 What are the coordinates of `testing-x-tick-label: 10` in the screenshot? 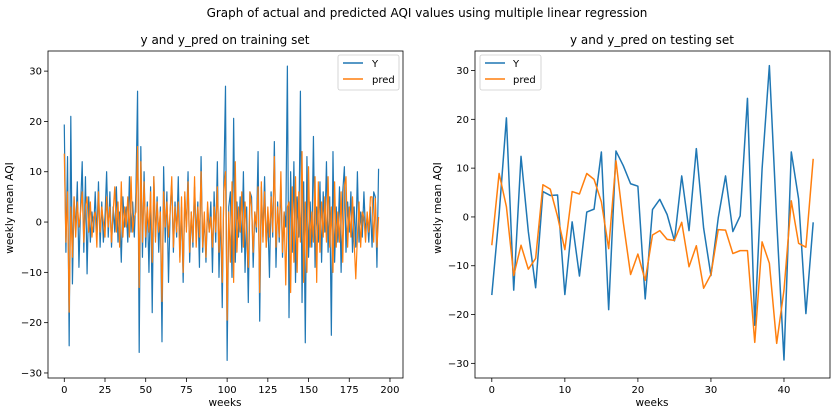 It's located at (564, 390).